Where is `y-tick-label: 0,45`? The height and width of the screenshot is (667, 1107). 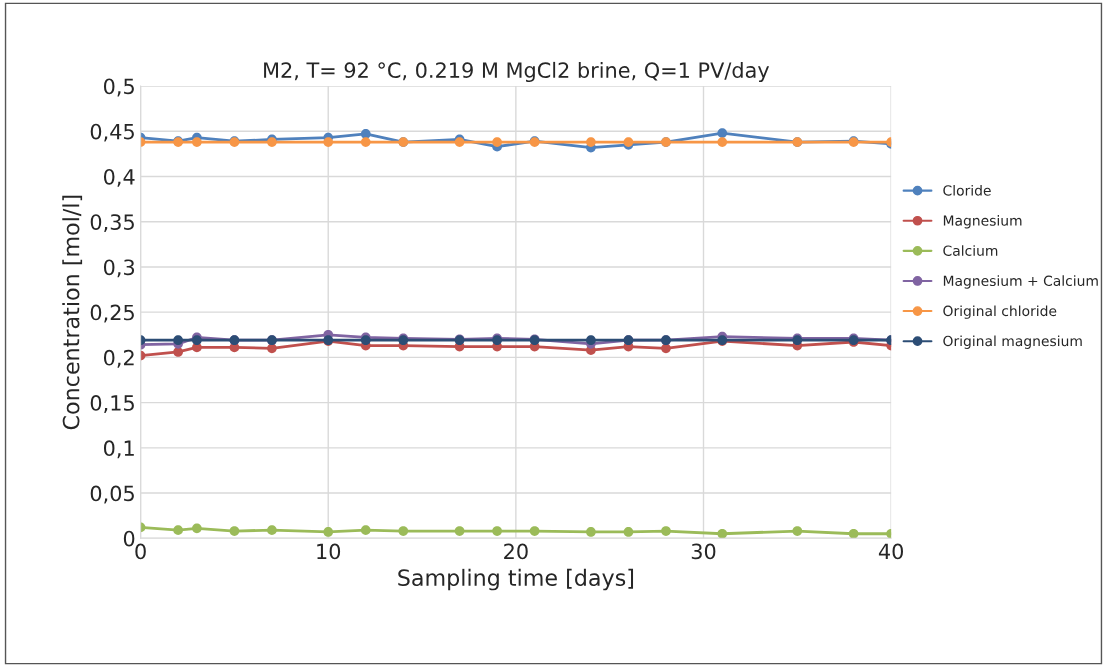
y-tick-label: 0,45 is located at coordinates (112, 132).